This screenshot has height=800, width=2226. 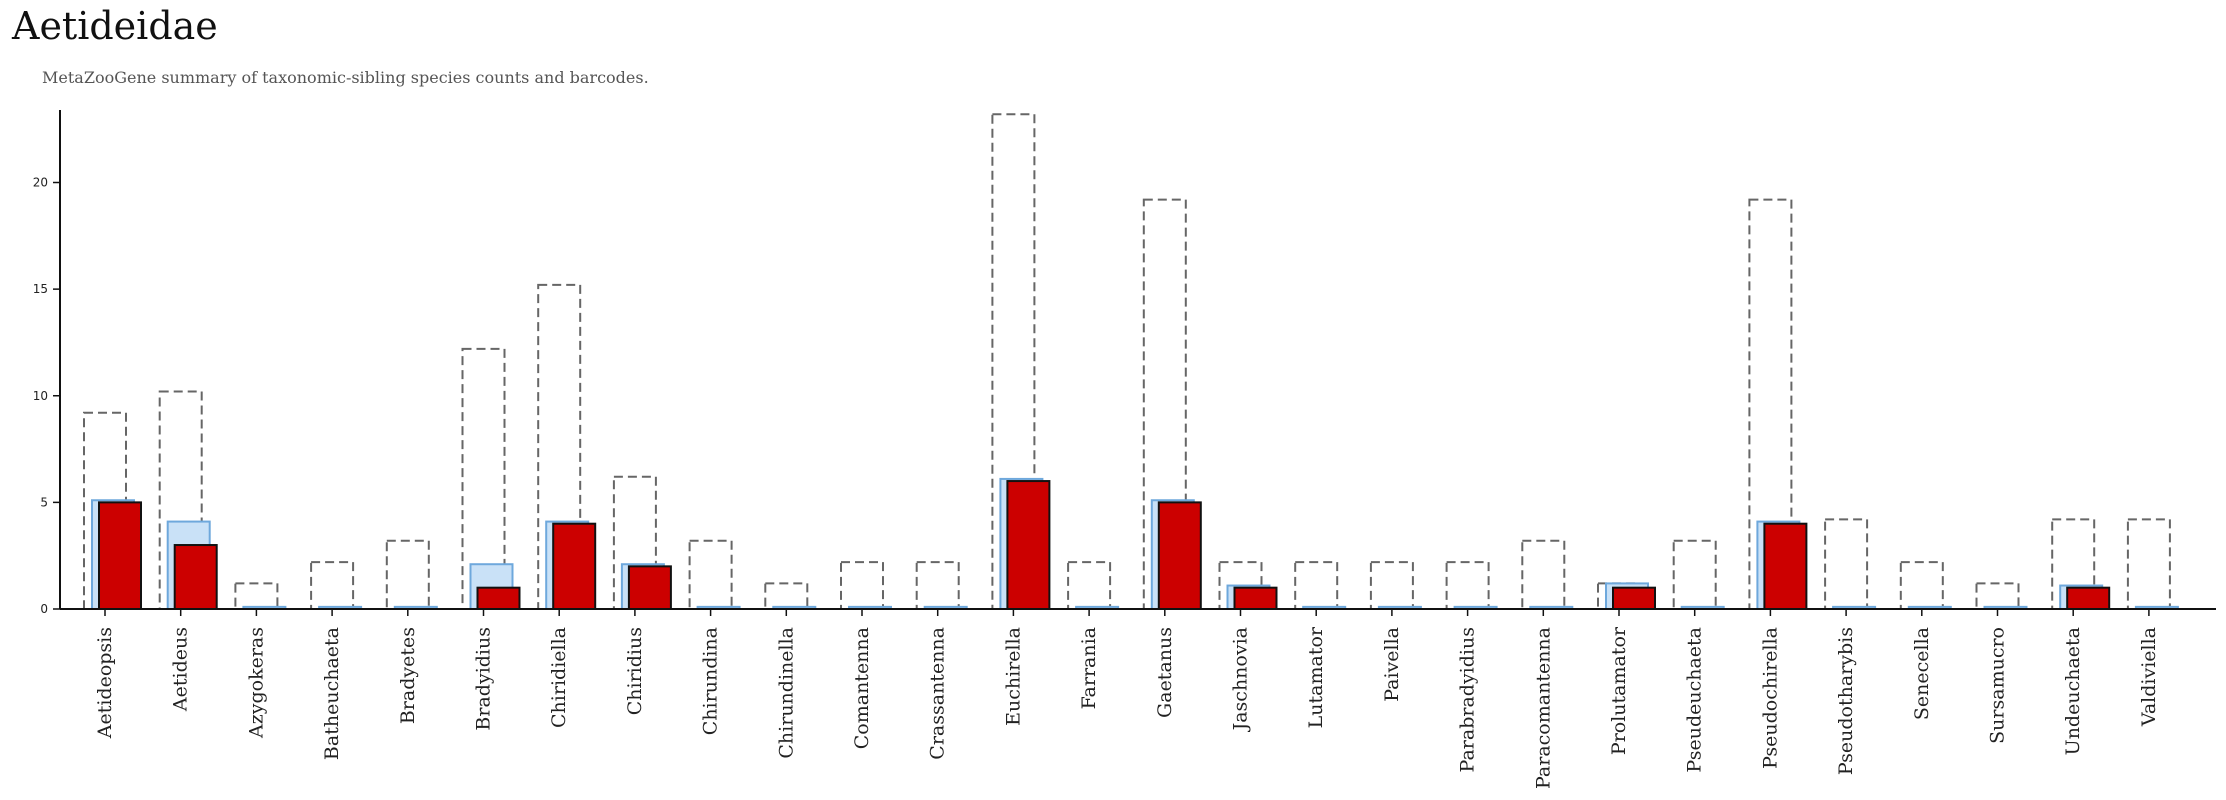 What do you see at coordinates (408, 675) in the screenshot?
I see `category-label: Bradyetes` at bounding box center [408, 675].